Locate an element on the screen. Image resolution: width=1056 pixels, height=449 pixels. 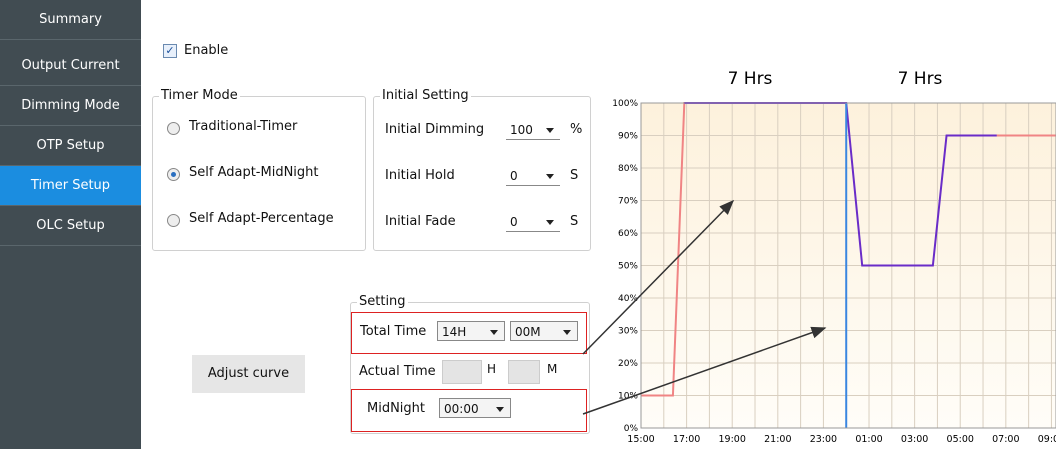
label: Initial Dimming is located at coordinates (435, 129).